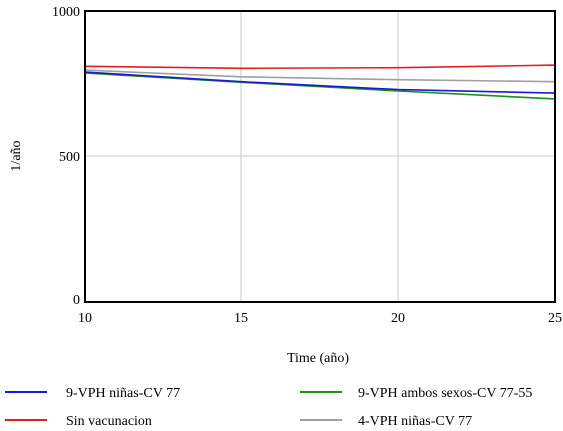 The width and height of the screenshot is (563, 431). What do you see at coordinates (123, 393) in the screenshot?
I see `legend-label-9vph-ninas: 9-VPH niñas-CV 77` at bounding box center [123, 393].